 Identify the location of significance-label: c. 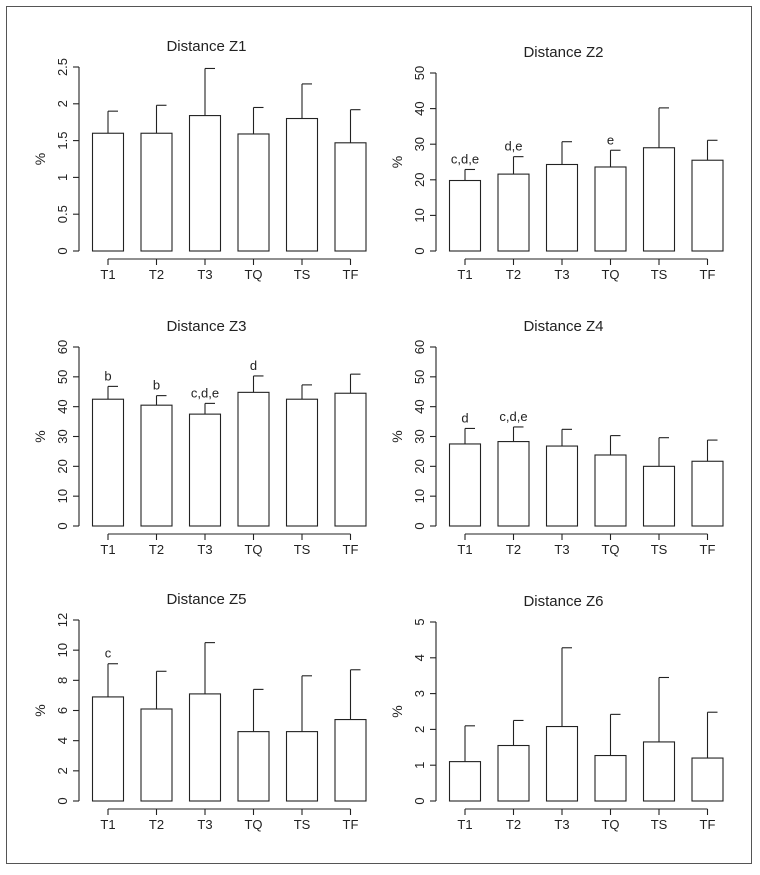
(108, 653).